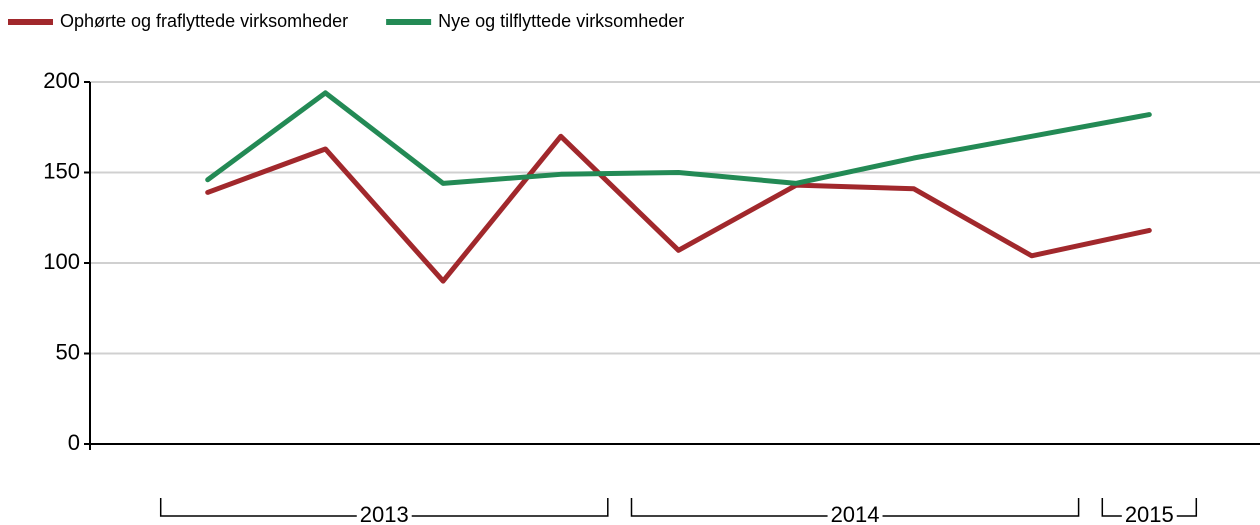 Image resolution: width=1260 pixels, height=525 pixels. What do you see at coordinates (61, 80) in the screenshot?
I see `y-tick-label: 200` at bounding box center [61, 80].